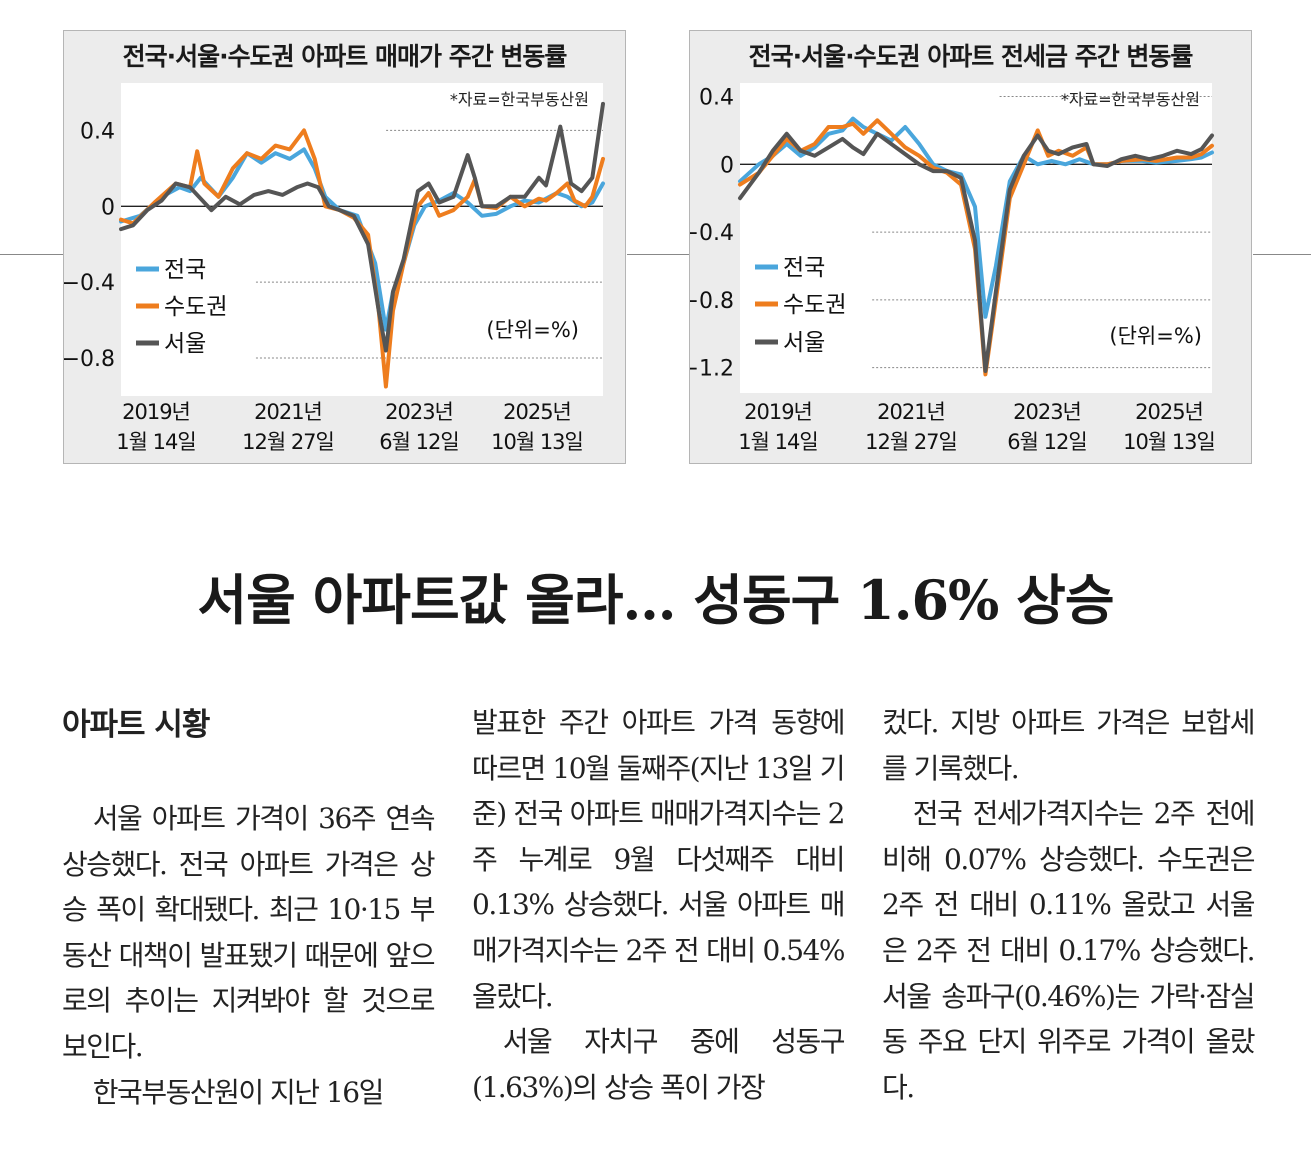 This screenshot has height=1176, width=1311. Describe the element at coordinates (712, 369) in the screenshot. I see `y-tick-label: −1.2` at that location.